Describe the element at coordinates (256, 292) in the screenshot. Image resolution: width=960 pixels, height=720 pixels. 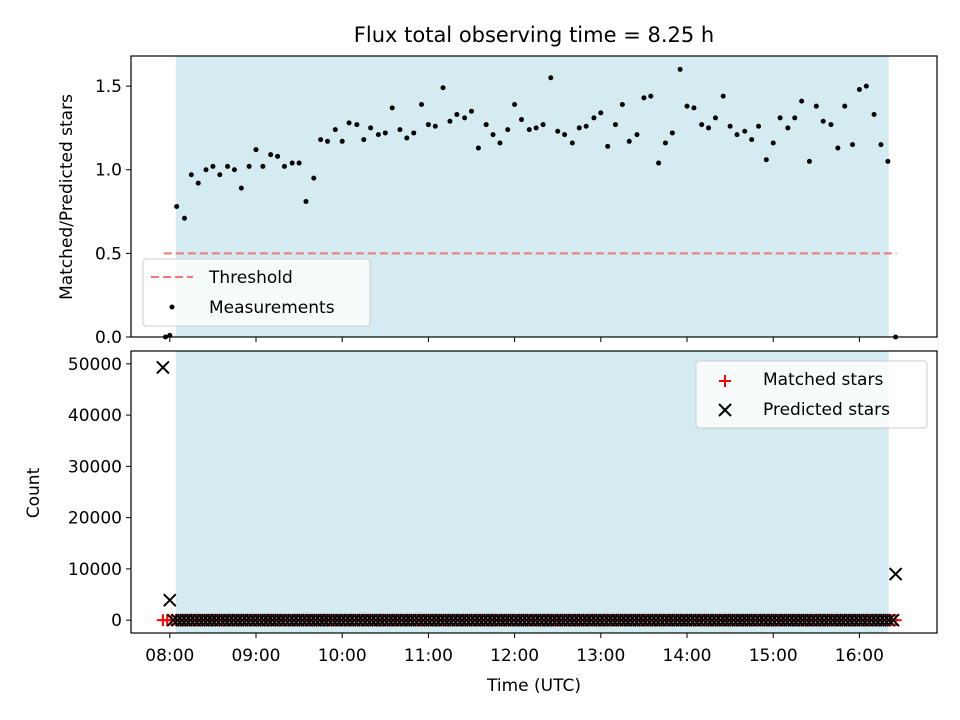
I see `top-legend: Threshold Measurements` at that location.